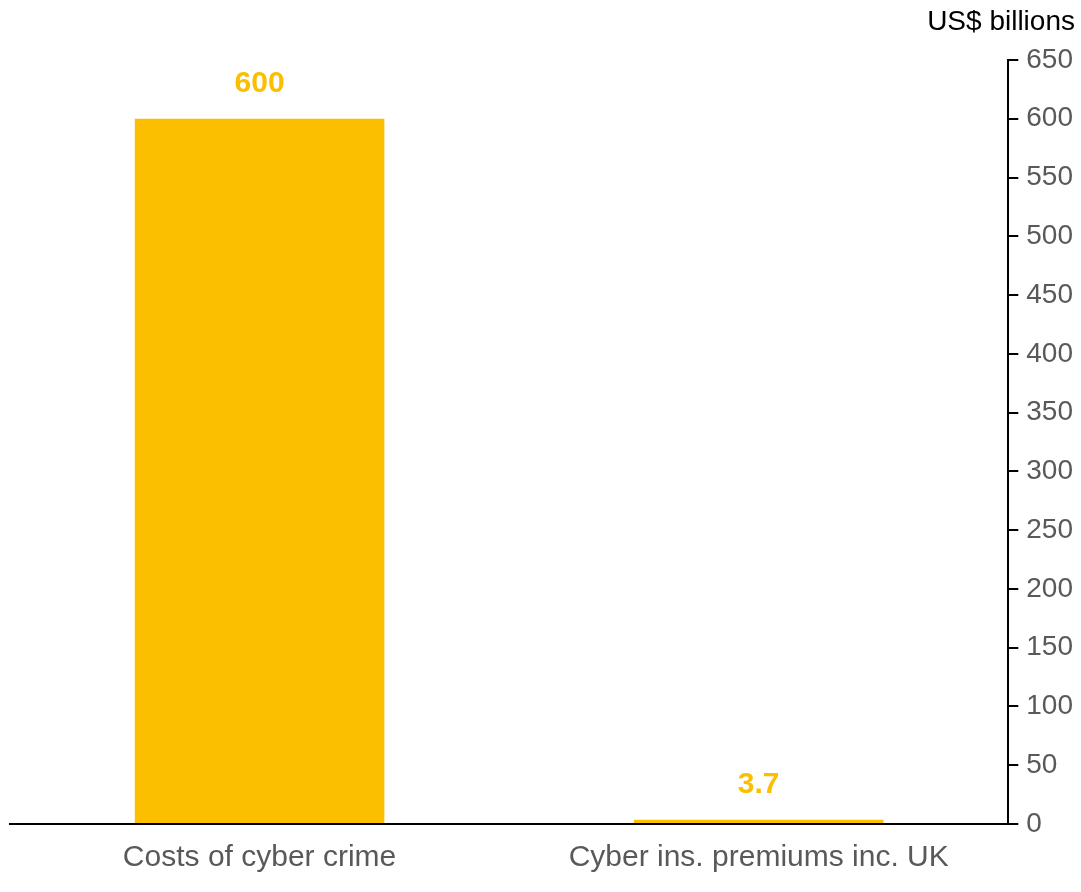  I want to click on y-tick-label: 100, so click(1049, 705).